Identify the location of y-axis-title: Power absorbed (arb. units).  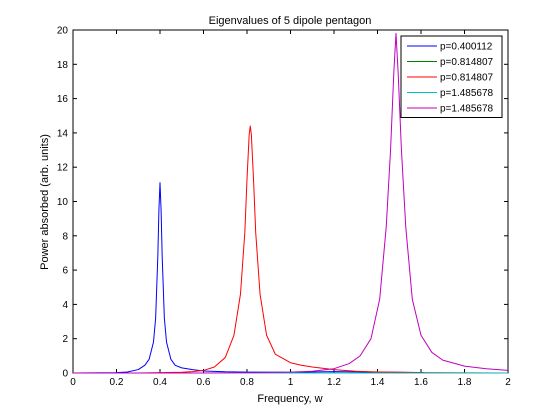
(45, 202).